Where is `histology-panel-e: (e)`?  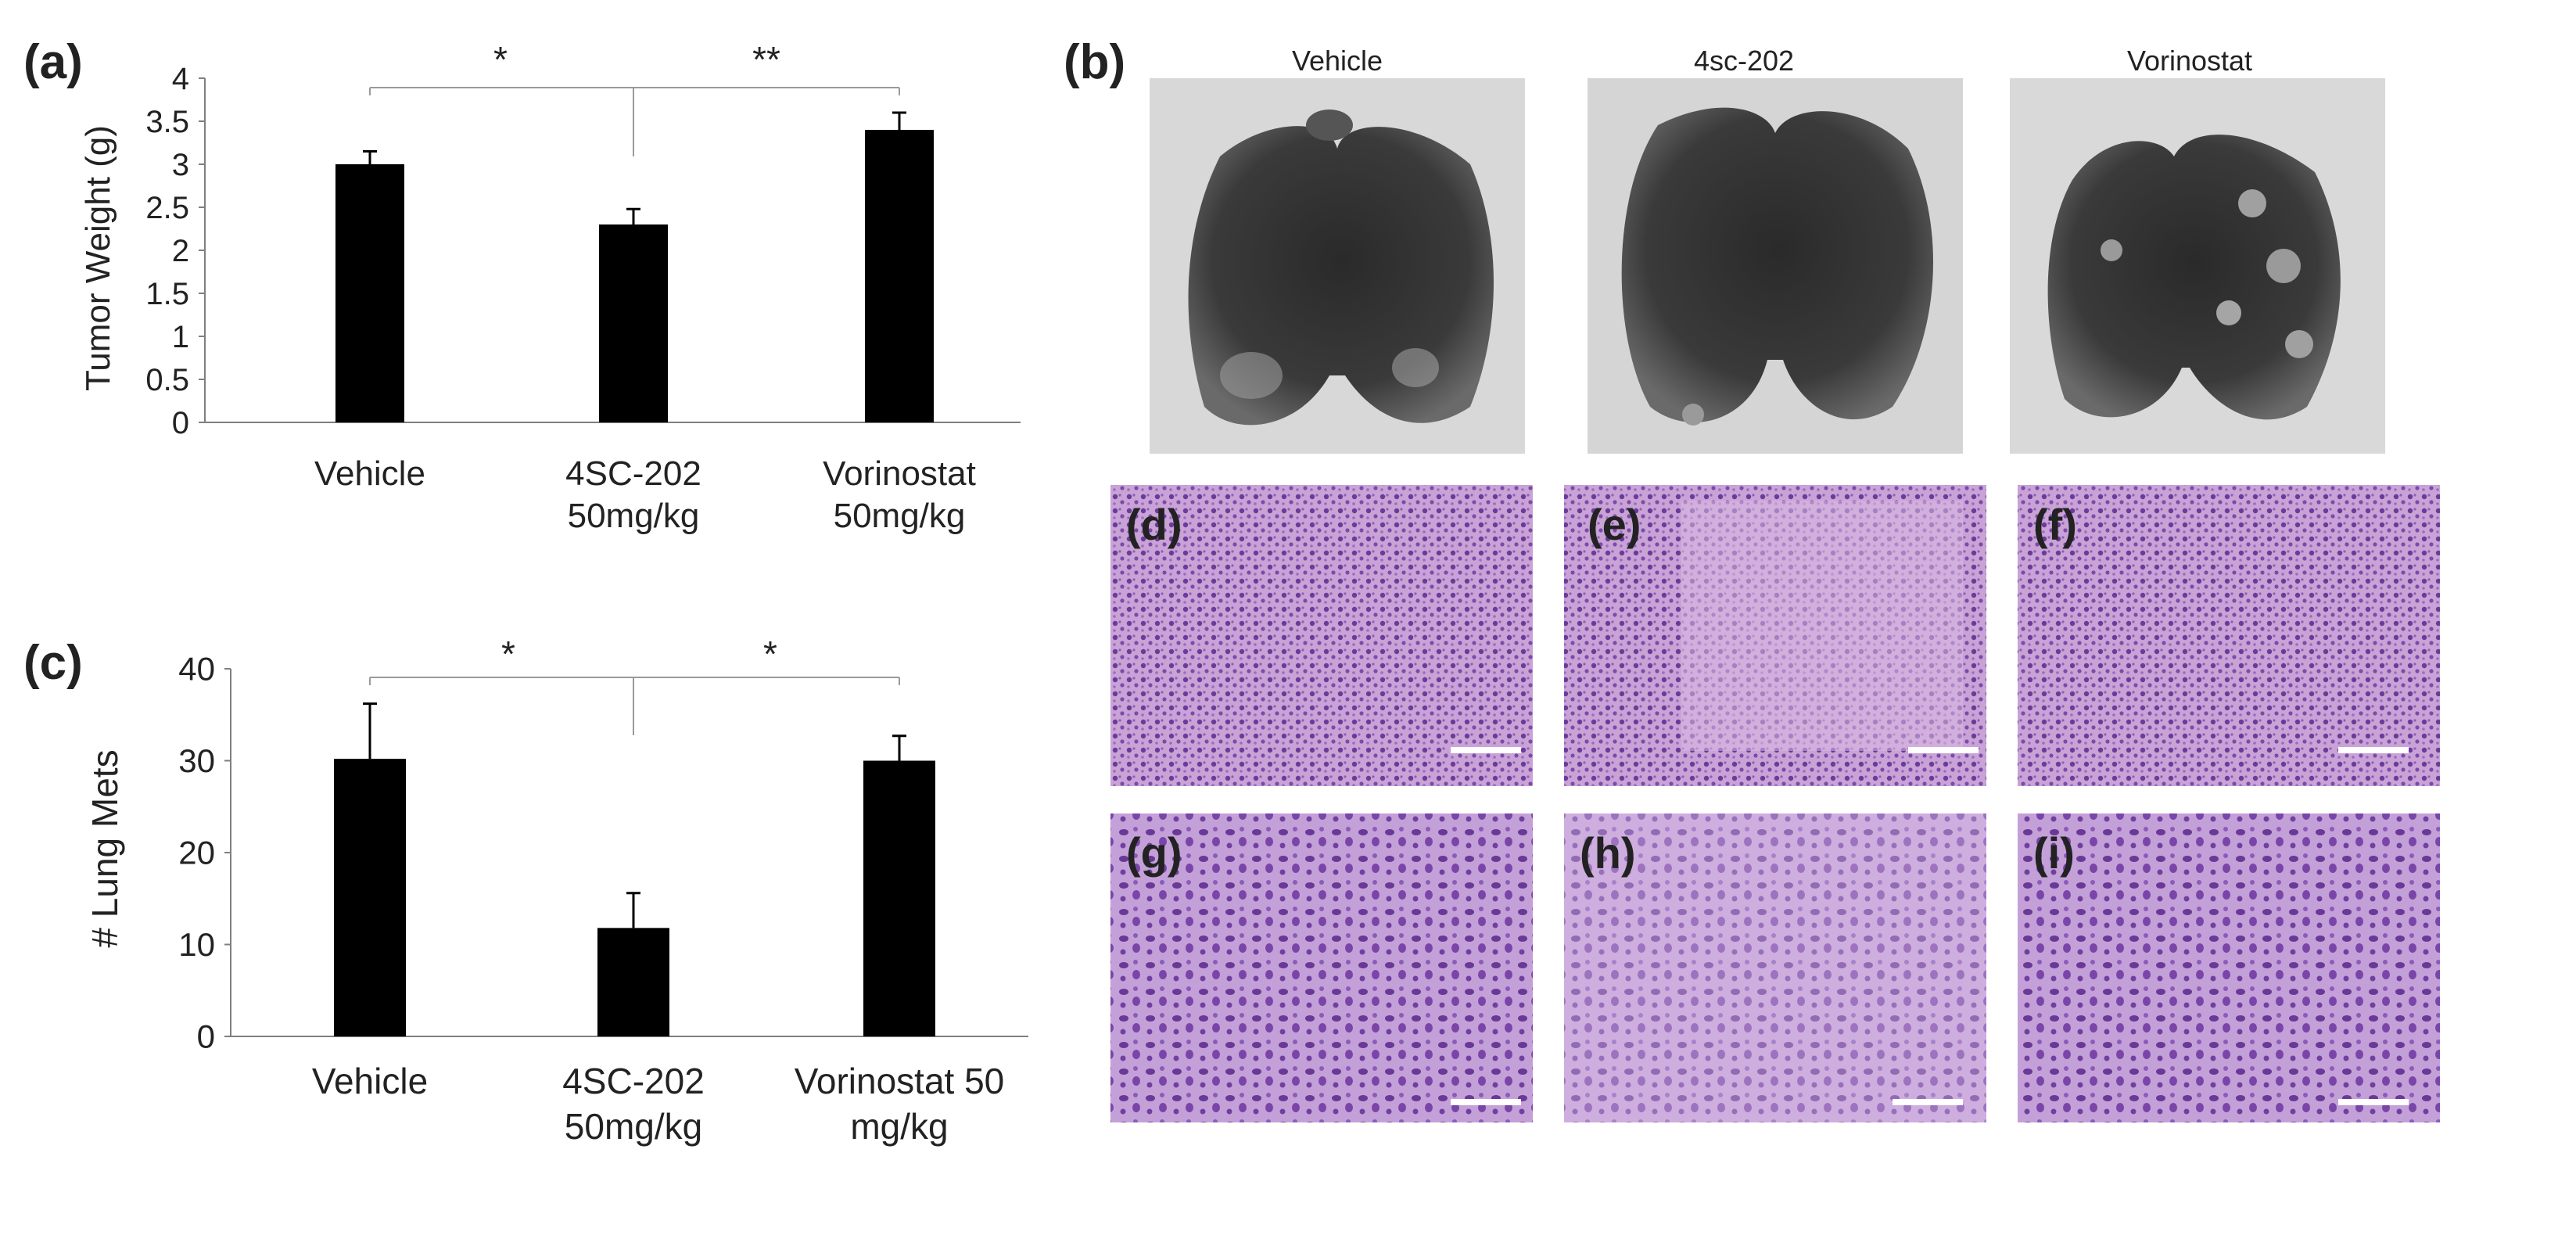
histology-panel-e: (e) is located at coordinates (1775, 635).